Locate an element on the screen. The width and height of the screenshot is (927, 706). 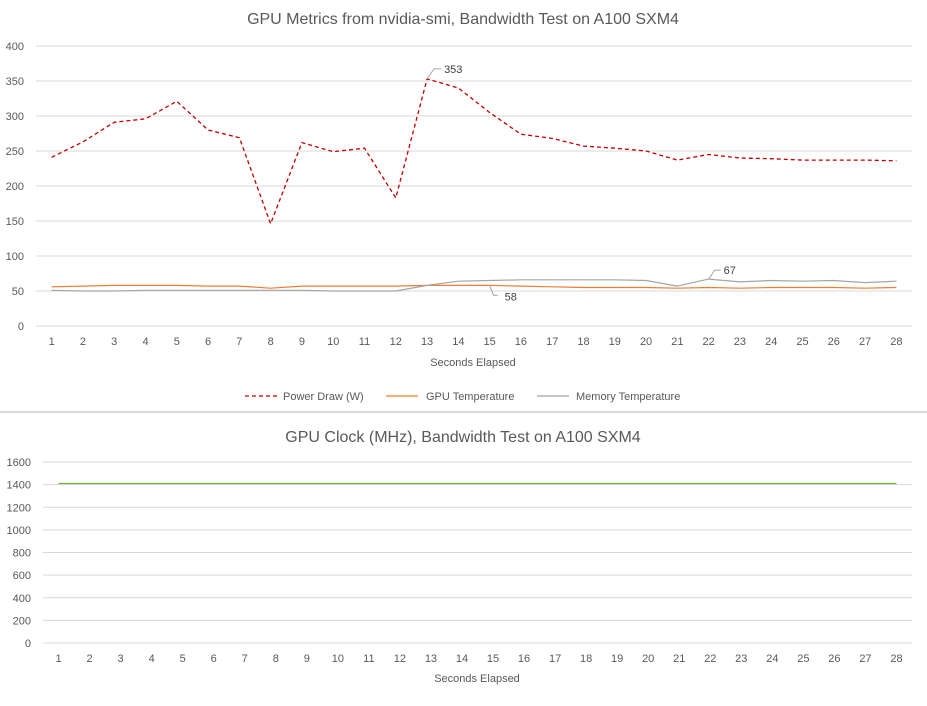
bot-x-tick-label: 18 is located at coordinates (586, 659).